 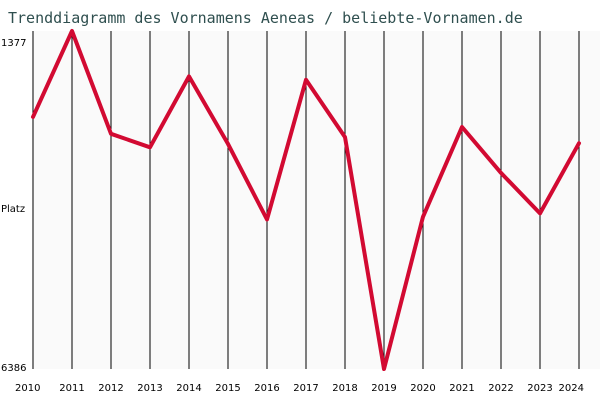 I want to click on data-point-2020, so click(x=423, y=217).